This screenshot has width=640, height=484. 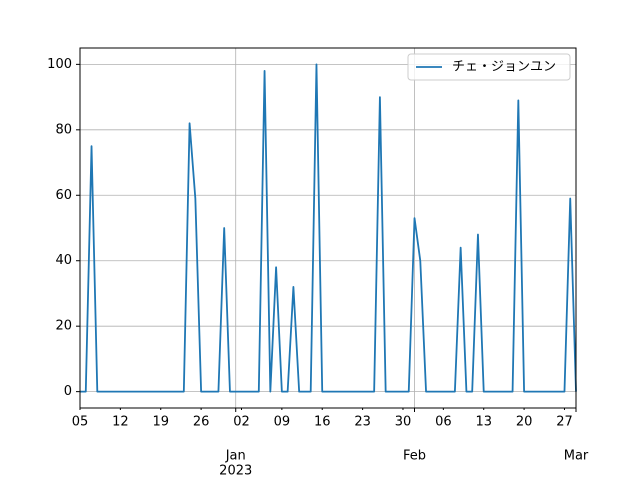 What do you see at coordinates (443, 422) in the screenshot?
I see `x-tick-label: 06` at bounding box center [443, 422].